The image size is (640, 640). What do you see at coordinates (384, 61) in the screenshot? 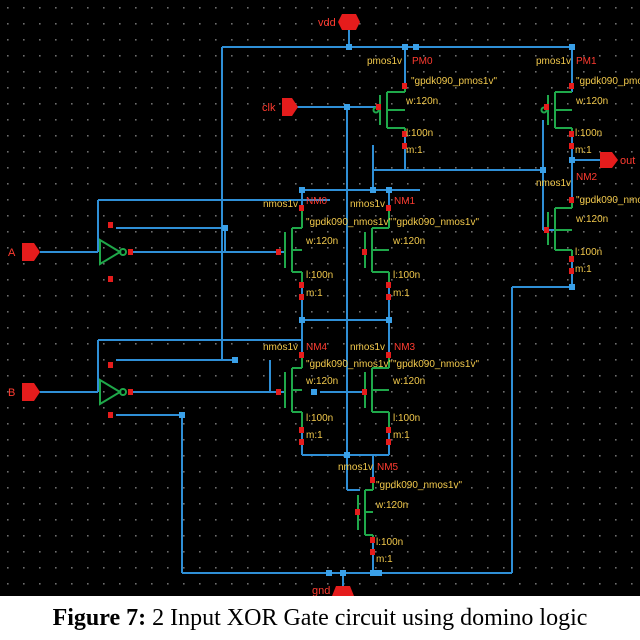
I see `pm0-type-label: pmos1v` at bounding box center [384, 61].